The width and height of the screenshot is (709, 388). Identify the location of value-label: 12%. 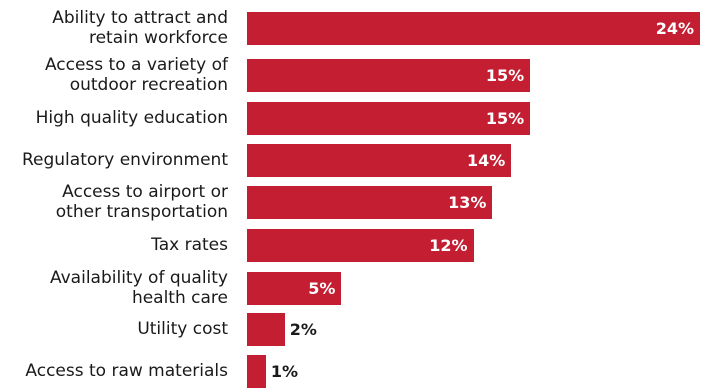
(448, 245).